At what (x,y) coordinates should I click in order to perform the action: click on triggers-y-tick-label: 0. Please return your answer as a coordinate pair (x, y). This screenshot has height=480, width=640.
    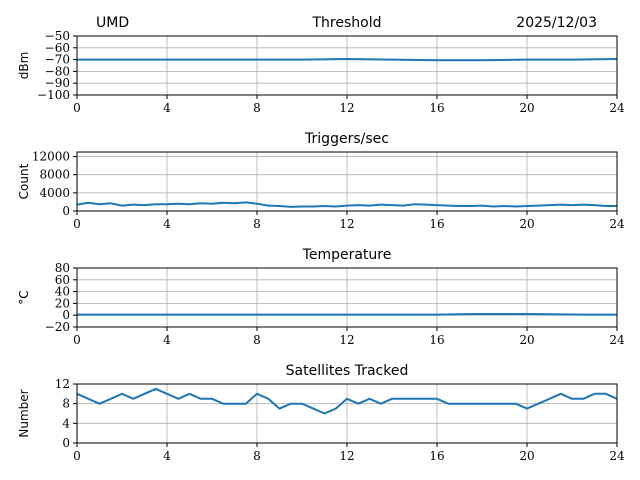
    Looking at the image, I should click on (66, 211).